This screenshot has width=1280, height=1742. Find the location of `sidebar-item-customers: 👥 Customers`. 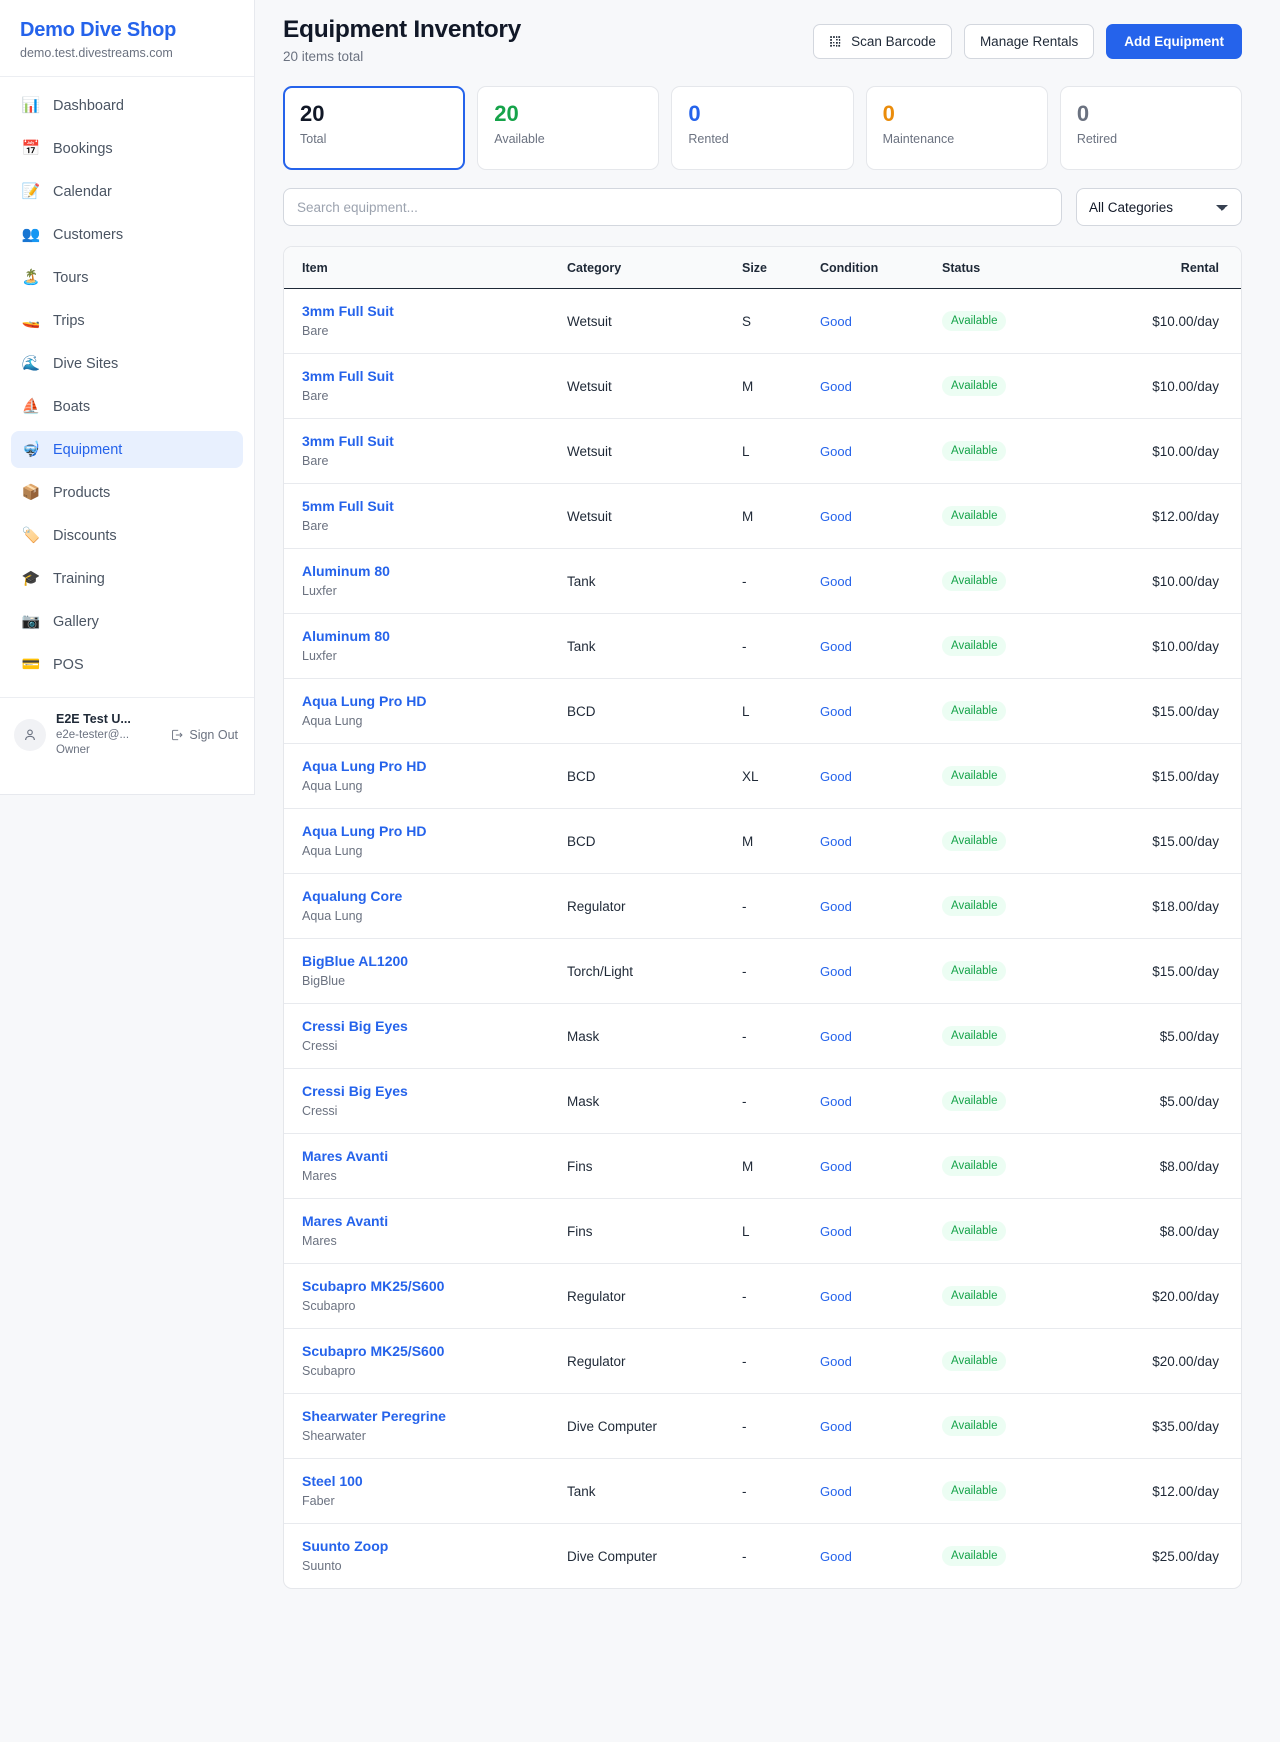

sidebar-item-customers: 👥 Customers is located at coordinates (127, 234).